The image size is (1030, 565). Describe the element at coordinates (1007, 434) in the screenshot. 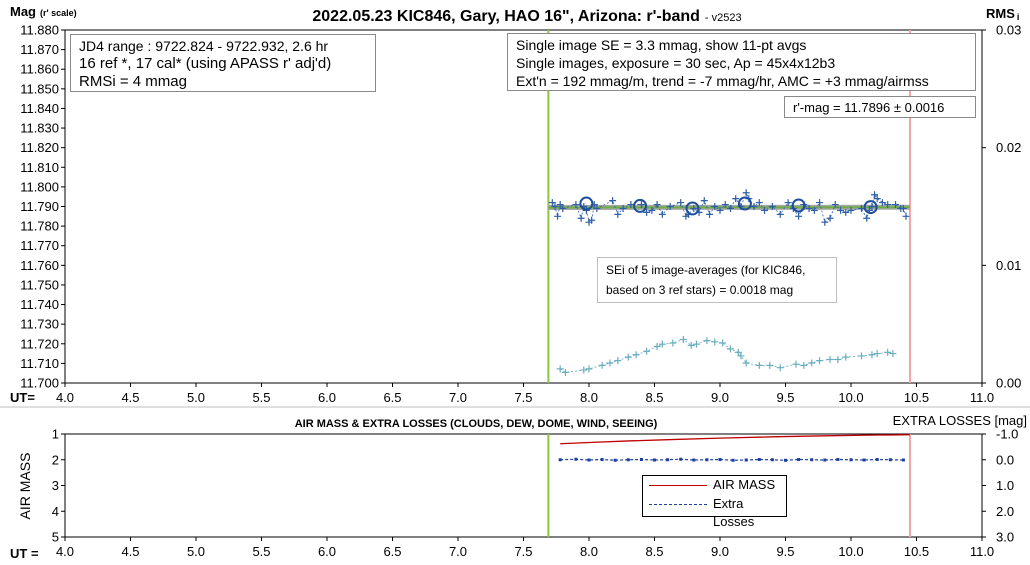

I see `bottom-y2-tick-label: -1.0` at that location.